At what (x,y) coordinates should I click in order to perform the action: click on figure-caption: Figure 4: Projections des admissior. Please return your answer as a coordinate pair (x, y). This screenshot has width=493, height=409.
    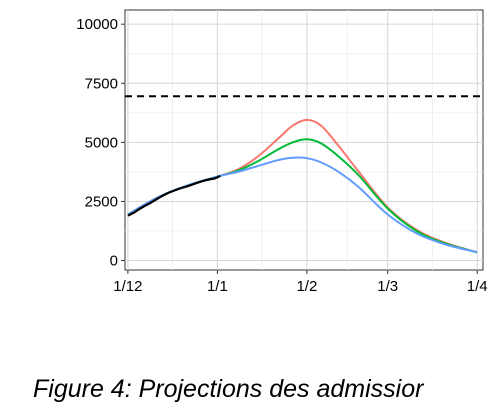
    Looking at the image, I should click on (228, 389).